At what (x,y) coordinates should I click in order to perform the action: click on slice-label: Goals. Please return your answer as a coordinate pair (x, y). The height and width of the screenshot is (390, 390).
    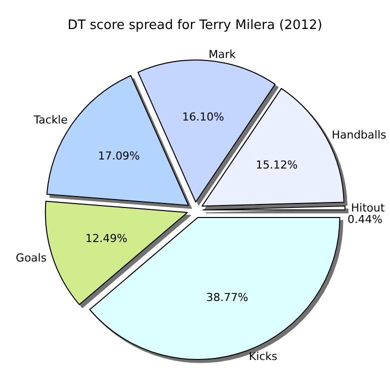
    Looking at the image, I should click on (31, 258).